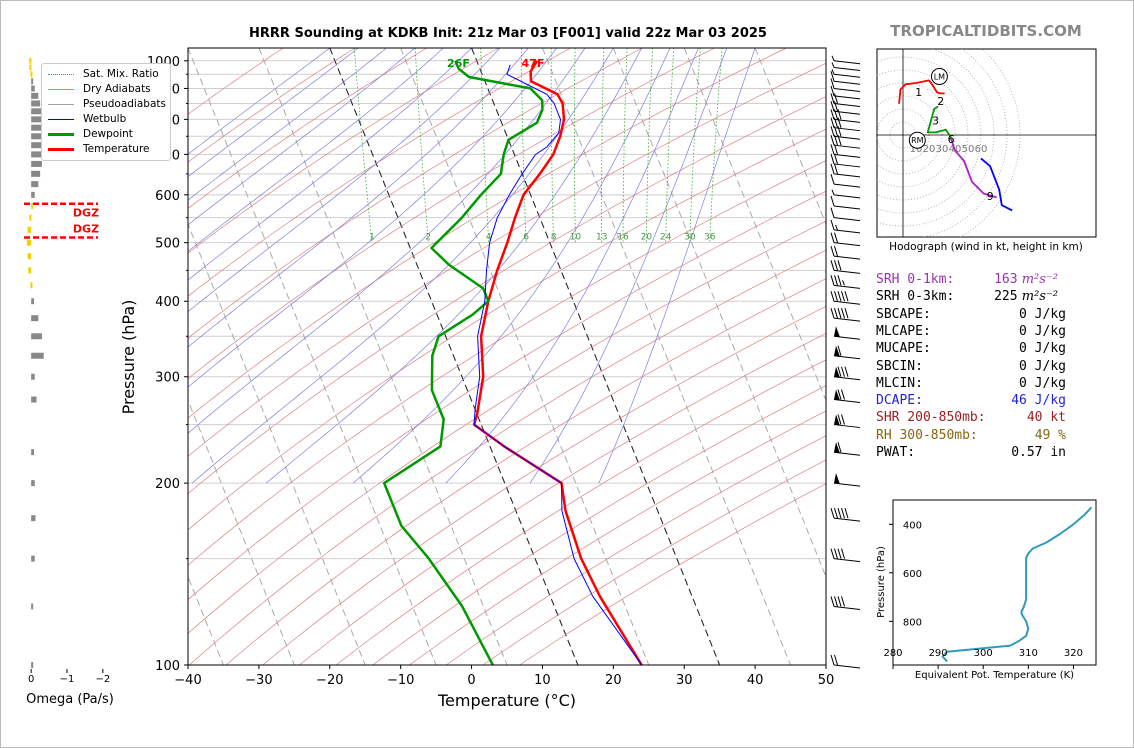  I want to click on y-tick-label: 600, so click(167, 196).